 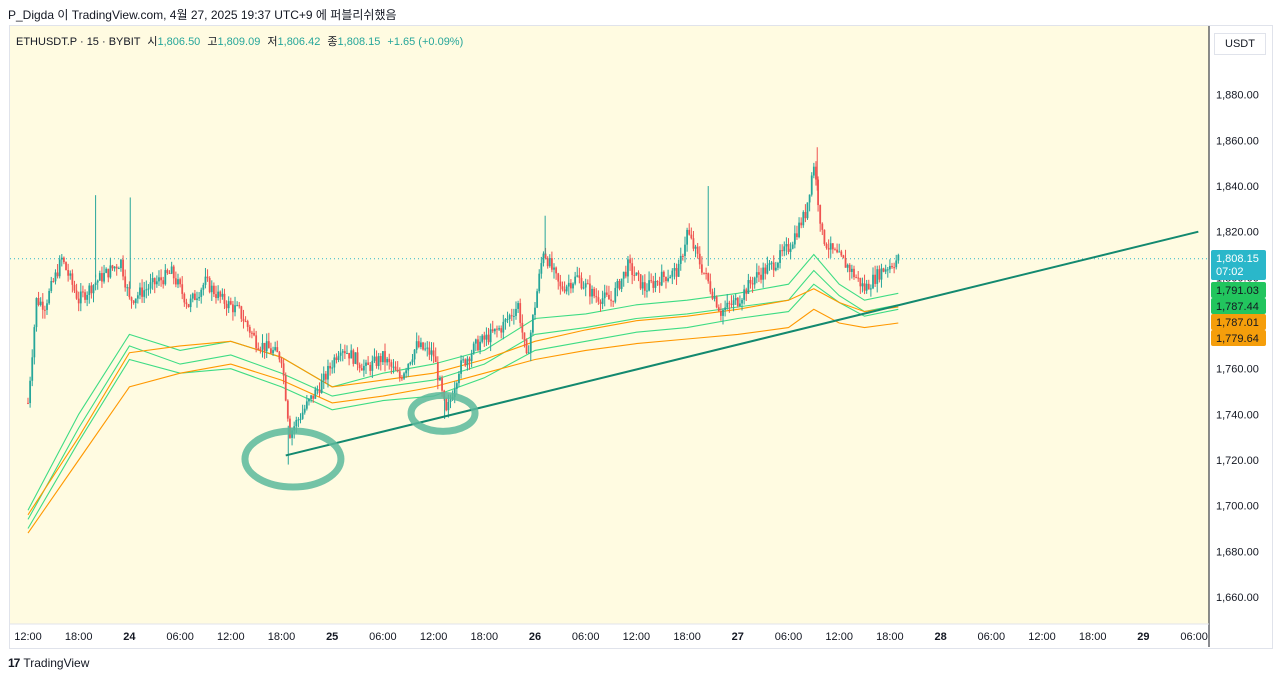 What do you see at coordinates (789, 637) in the screenshot?
I see `time-tick-label: 06:00` at bounding box center [789, 637].